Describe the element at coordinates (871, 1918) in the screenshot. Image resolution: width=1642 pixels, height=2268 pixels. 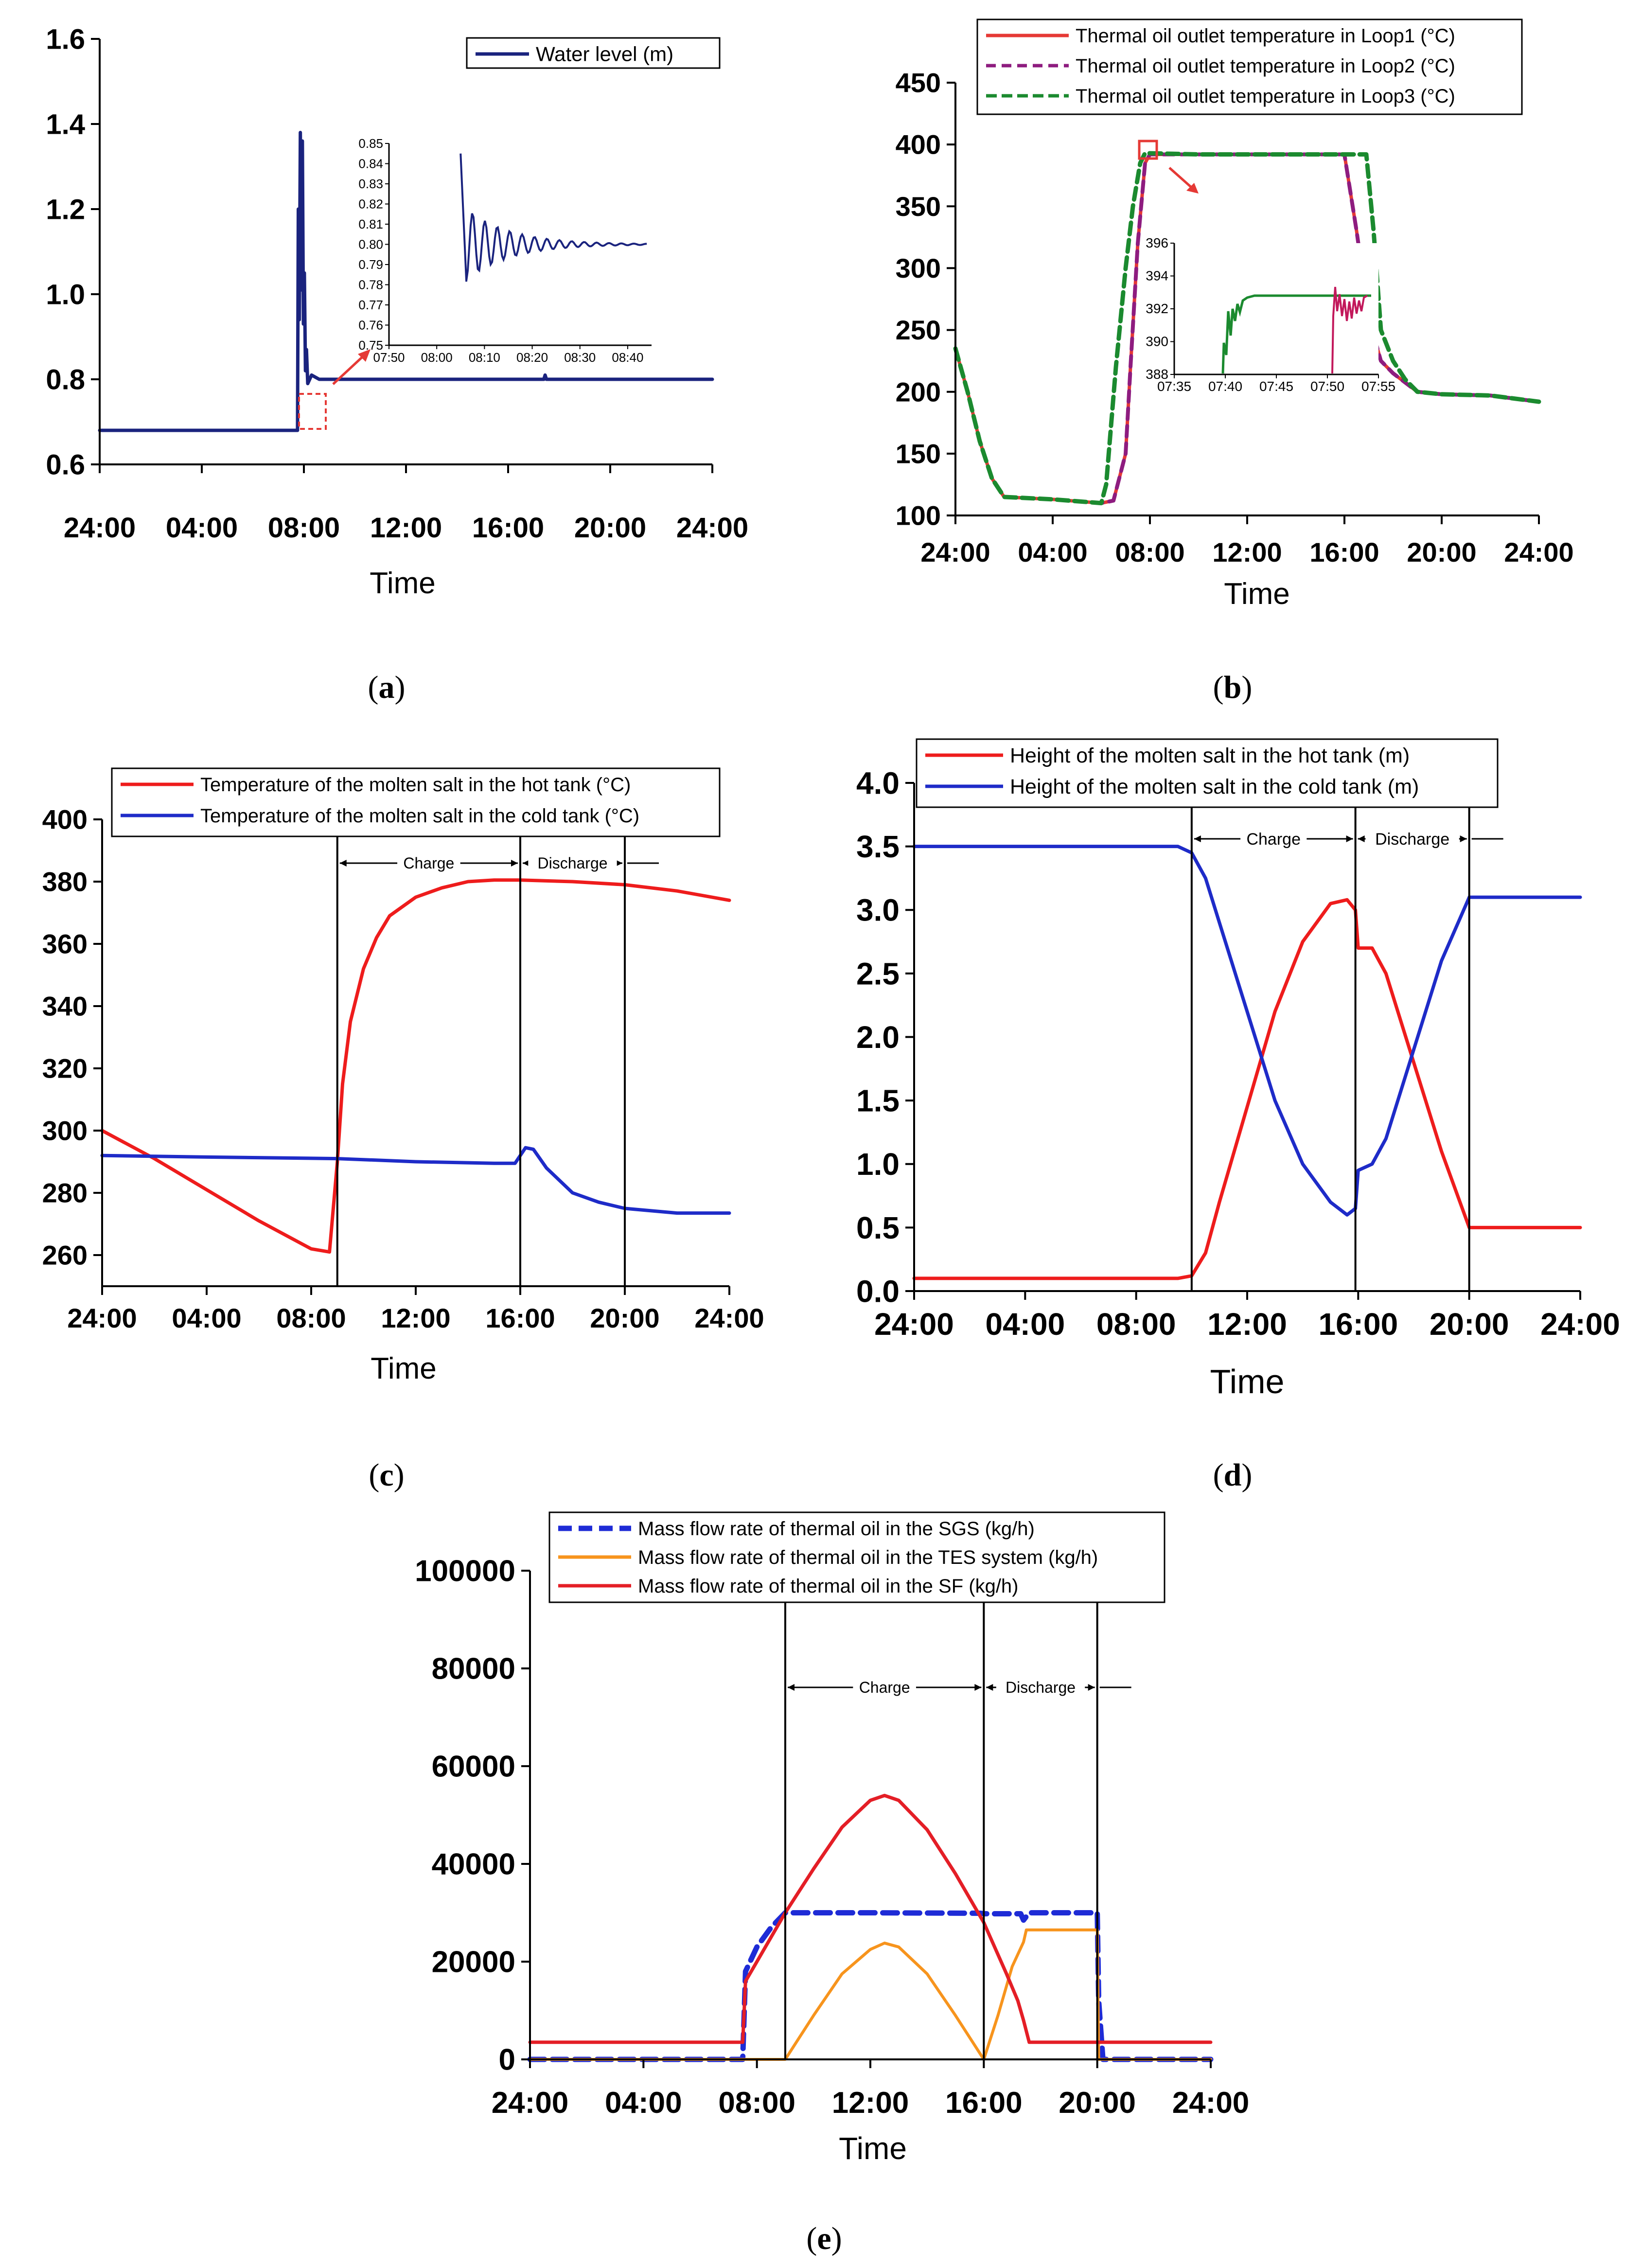
I see `series-line-mass-flow-rate-of-thermal-oil-in-the-sf-kg-h` at that location.